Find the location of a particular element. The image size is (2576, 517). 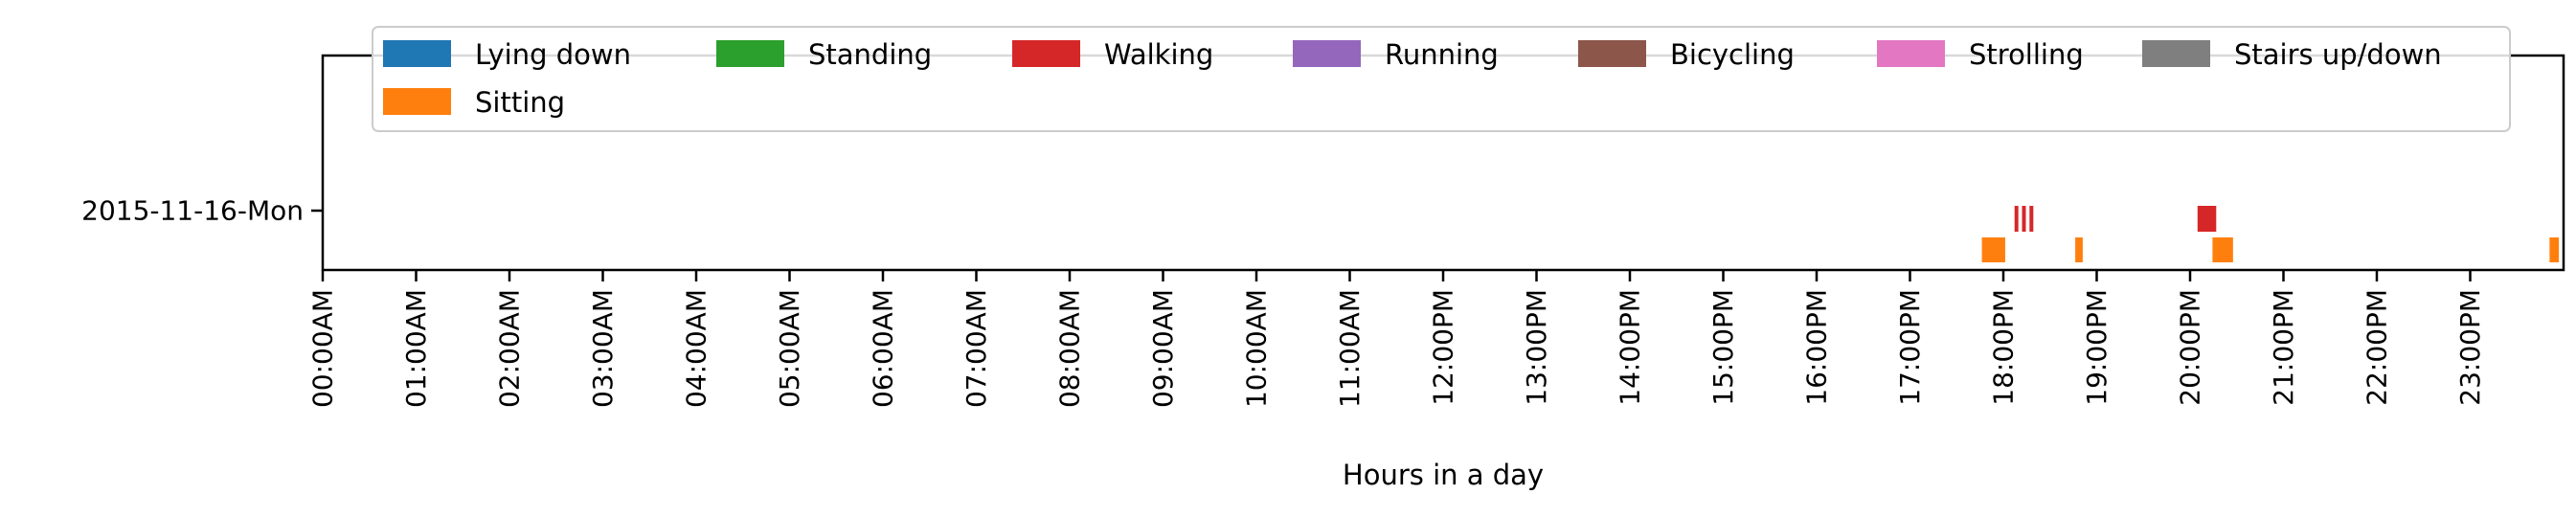

x-tick-label: 23:00PM is located at coordinates (2470, 347).